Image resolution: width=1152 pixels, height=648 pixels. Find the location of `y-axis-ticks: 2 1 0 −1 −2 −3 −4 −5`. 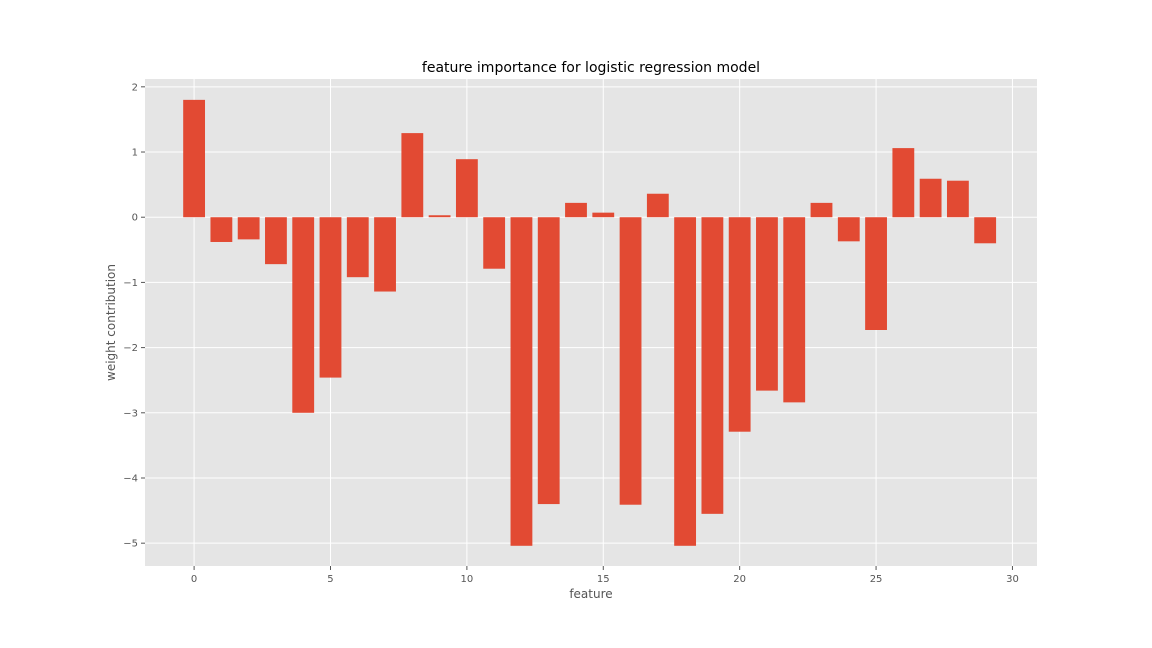

y-axis-ticks: 2 1 0 −1 −2 −3 −4 −5 is located at coordinates (134, 316).